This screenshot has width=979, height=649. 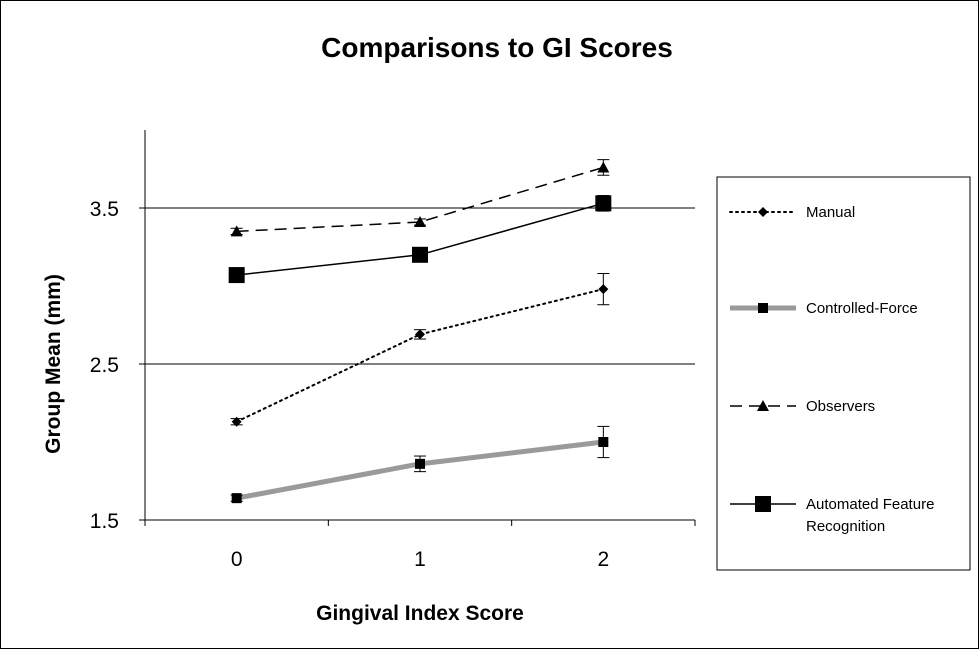 I want to click on y-tick-label: 3.5, so click(x=104, y=209).